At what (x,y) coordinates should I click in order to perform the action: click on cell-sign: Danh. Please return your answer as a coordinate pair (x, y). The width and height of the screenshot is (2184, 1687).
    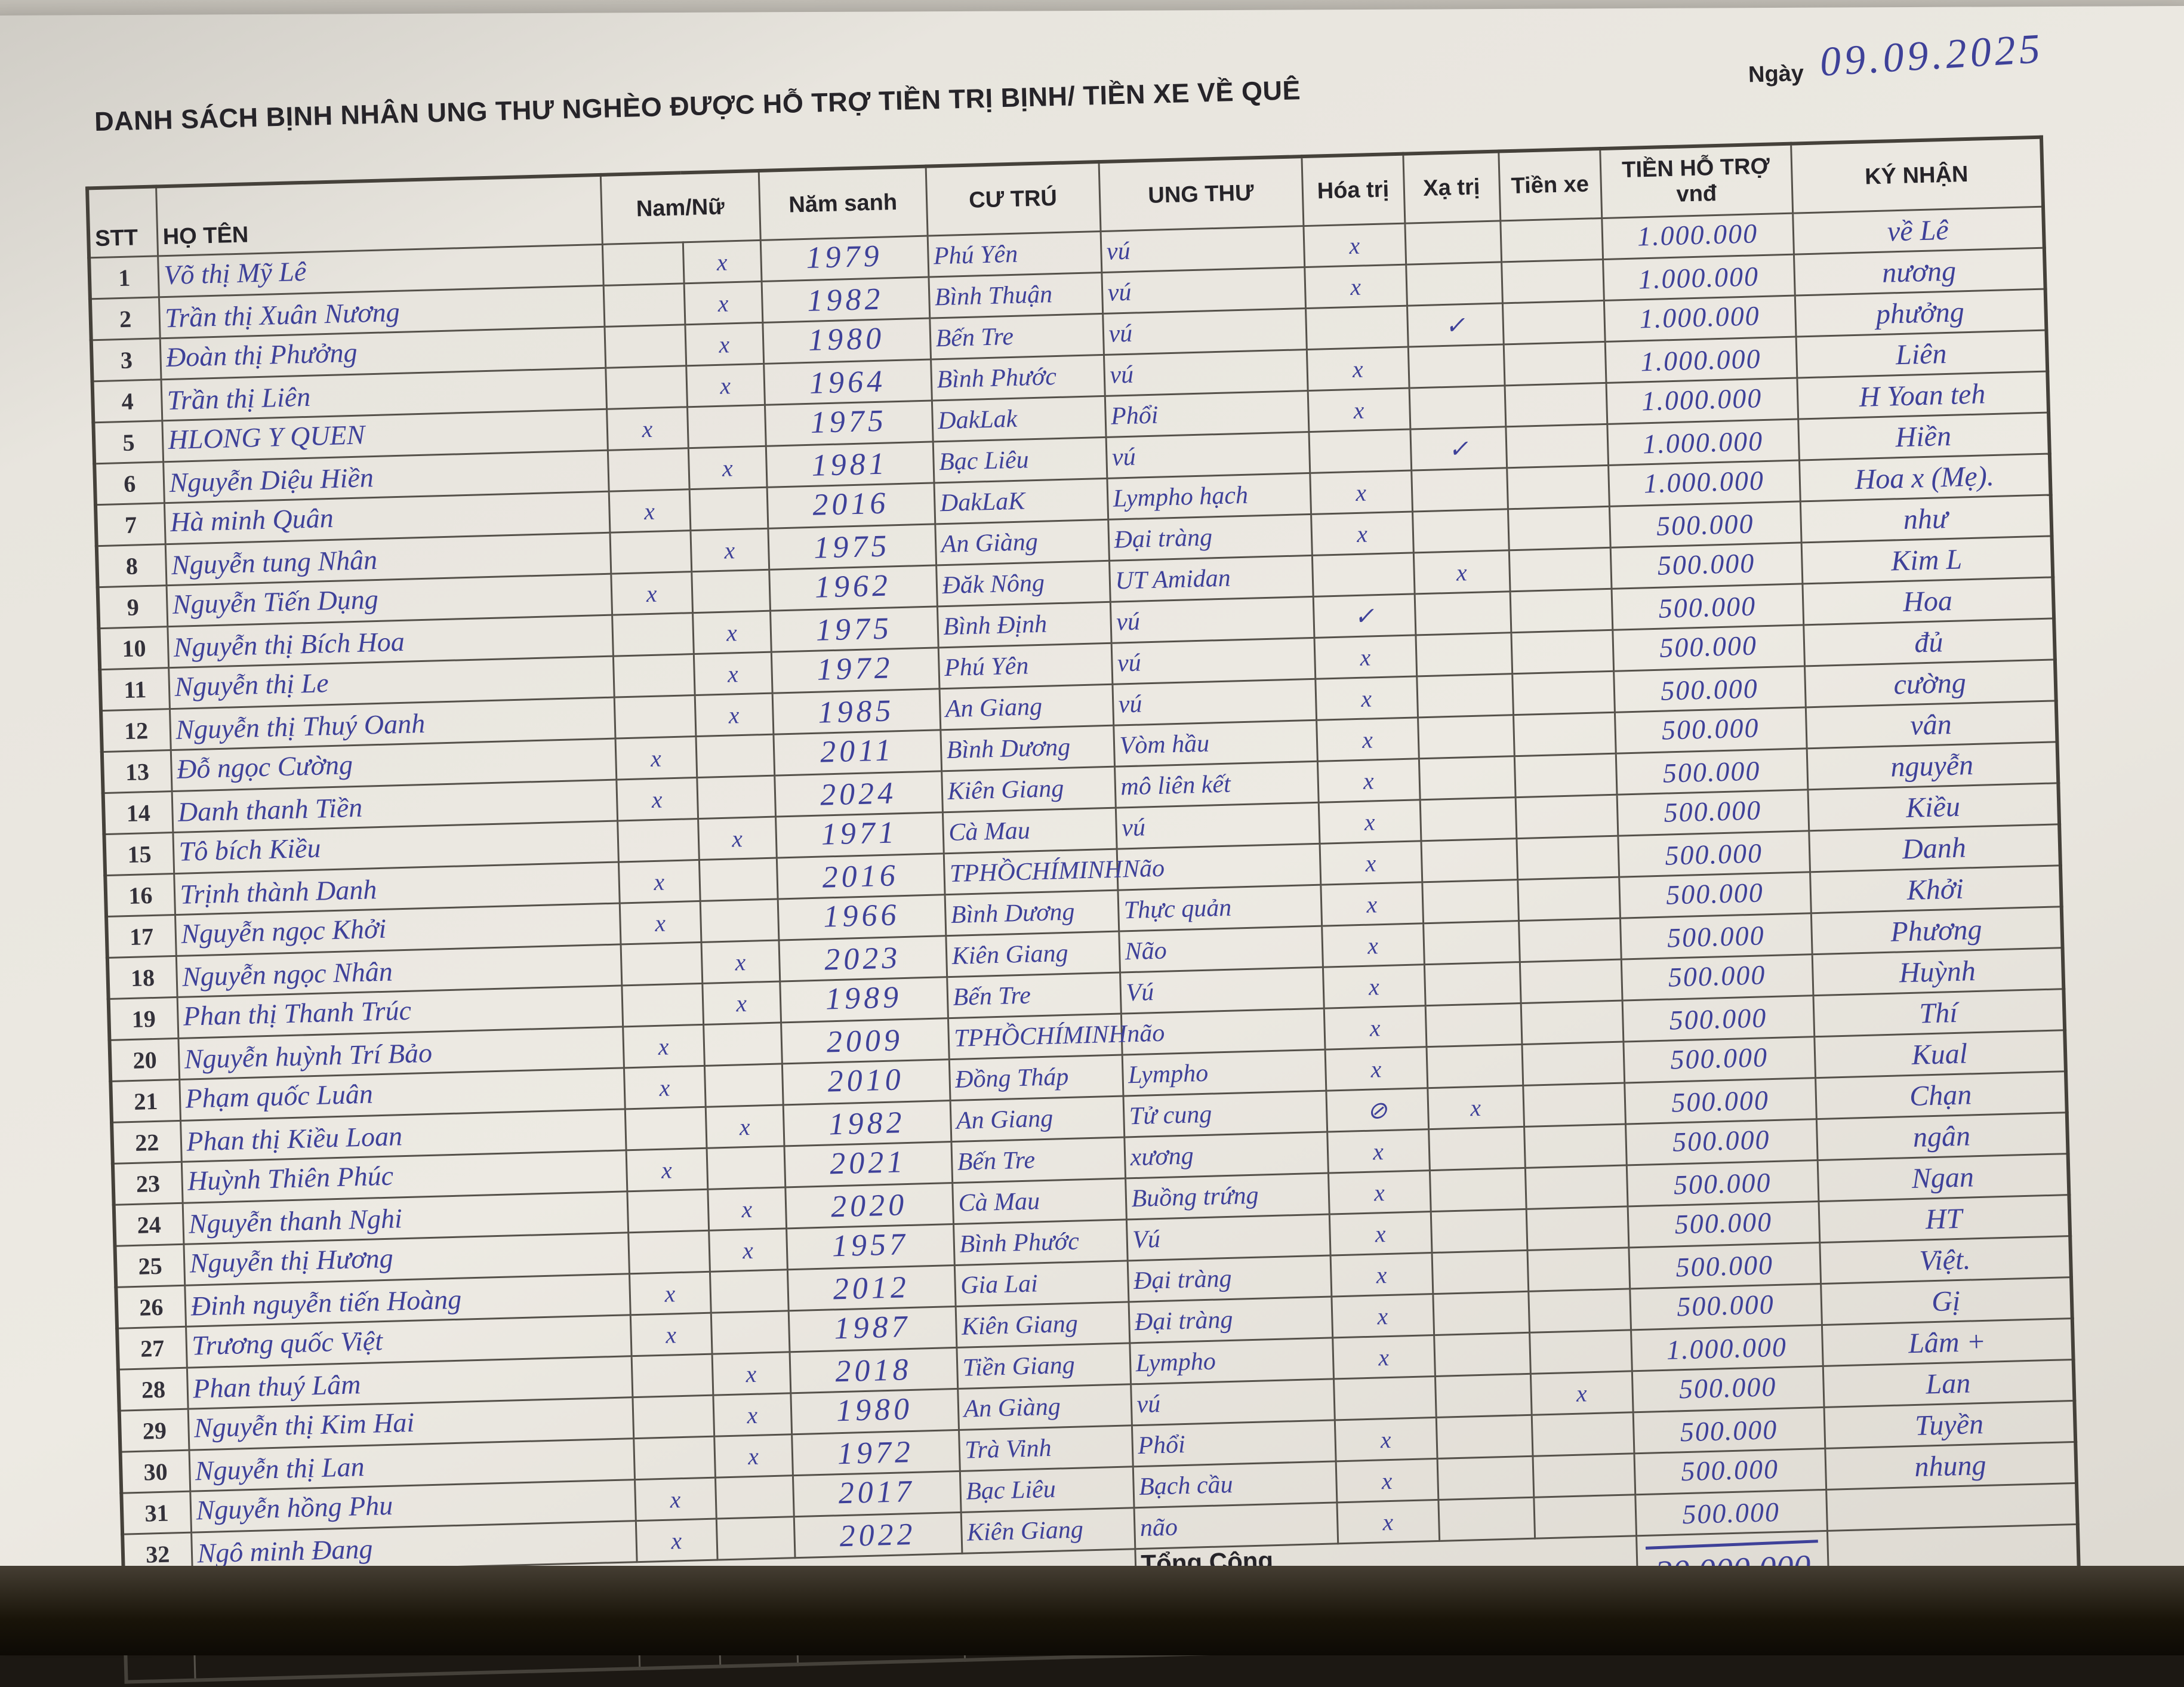
    Looking at the image, I should click on (1934, 848).